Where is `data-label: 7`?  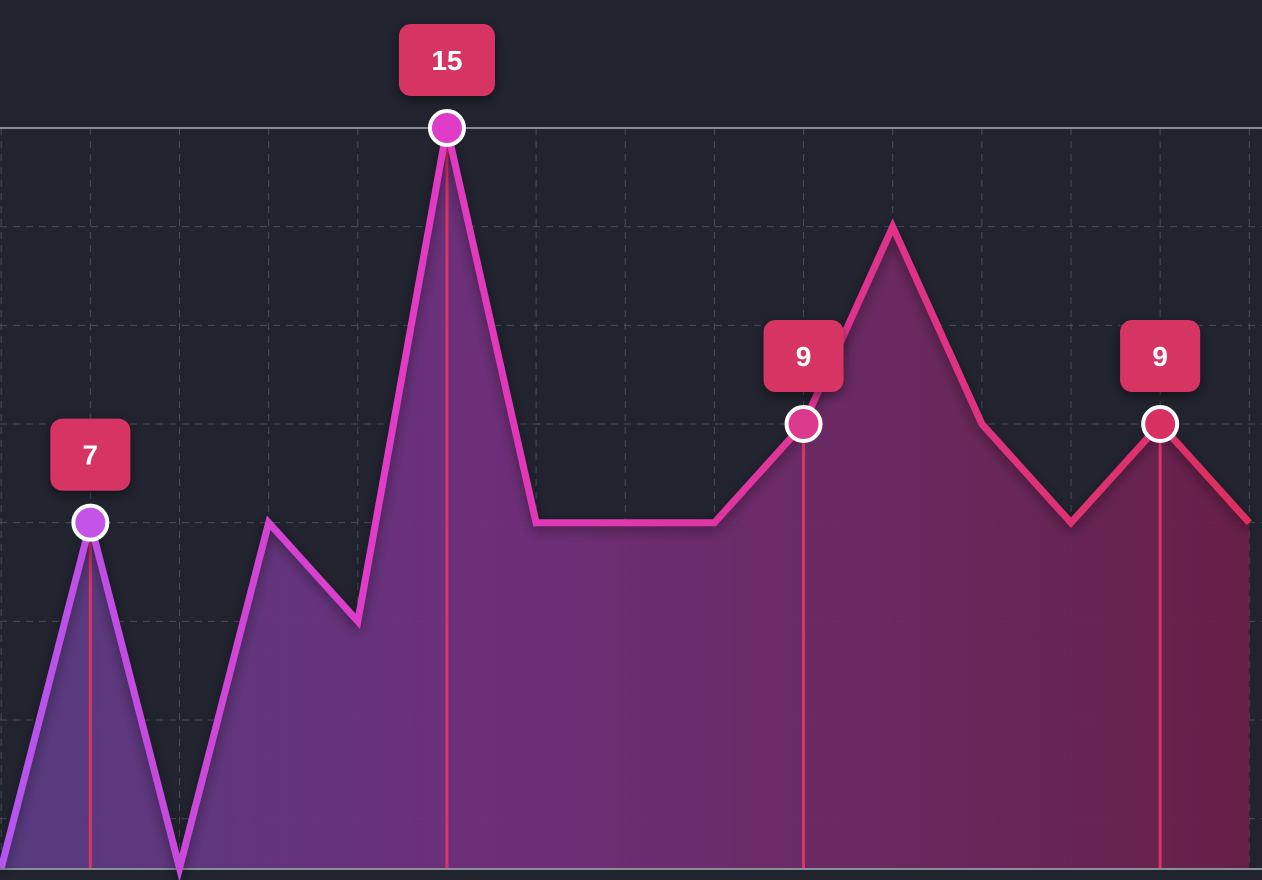
data-label: 7 is located at coordinates (91, 455).